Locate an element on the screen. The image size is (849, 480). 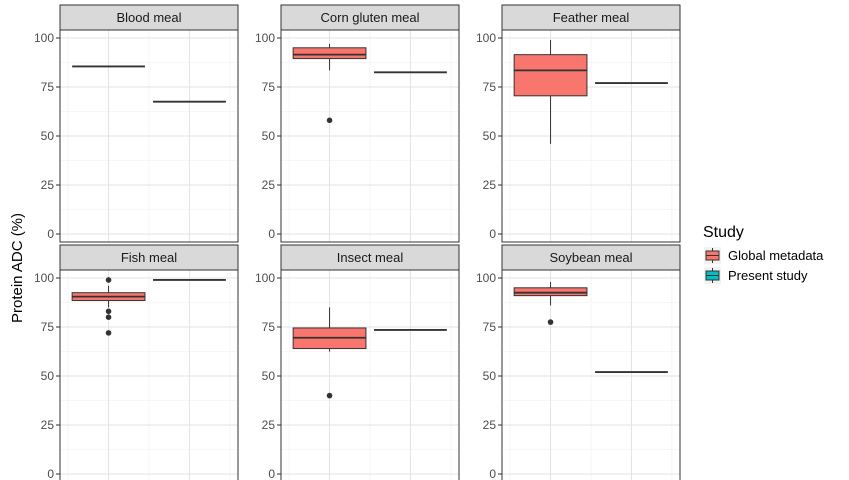
legend-entry: Global metadata is located at coordinates (764, 255).